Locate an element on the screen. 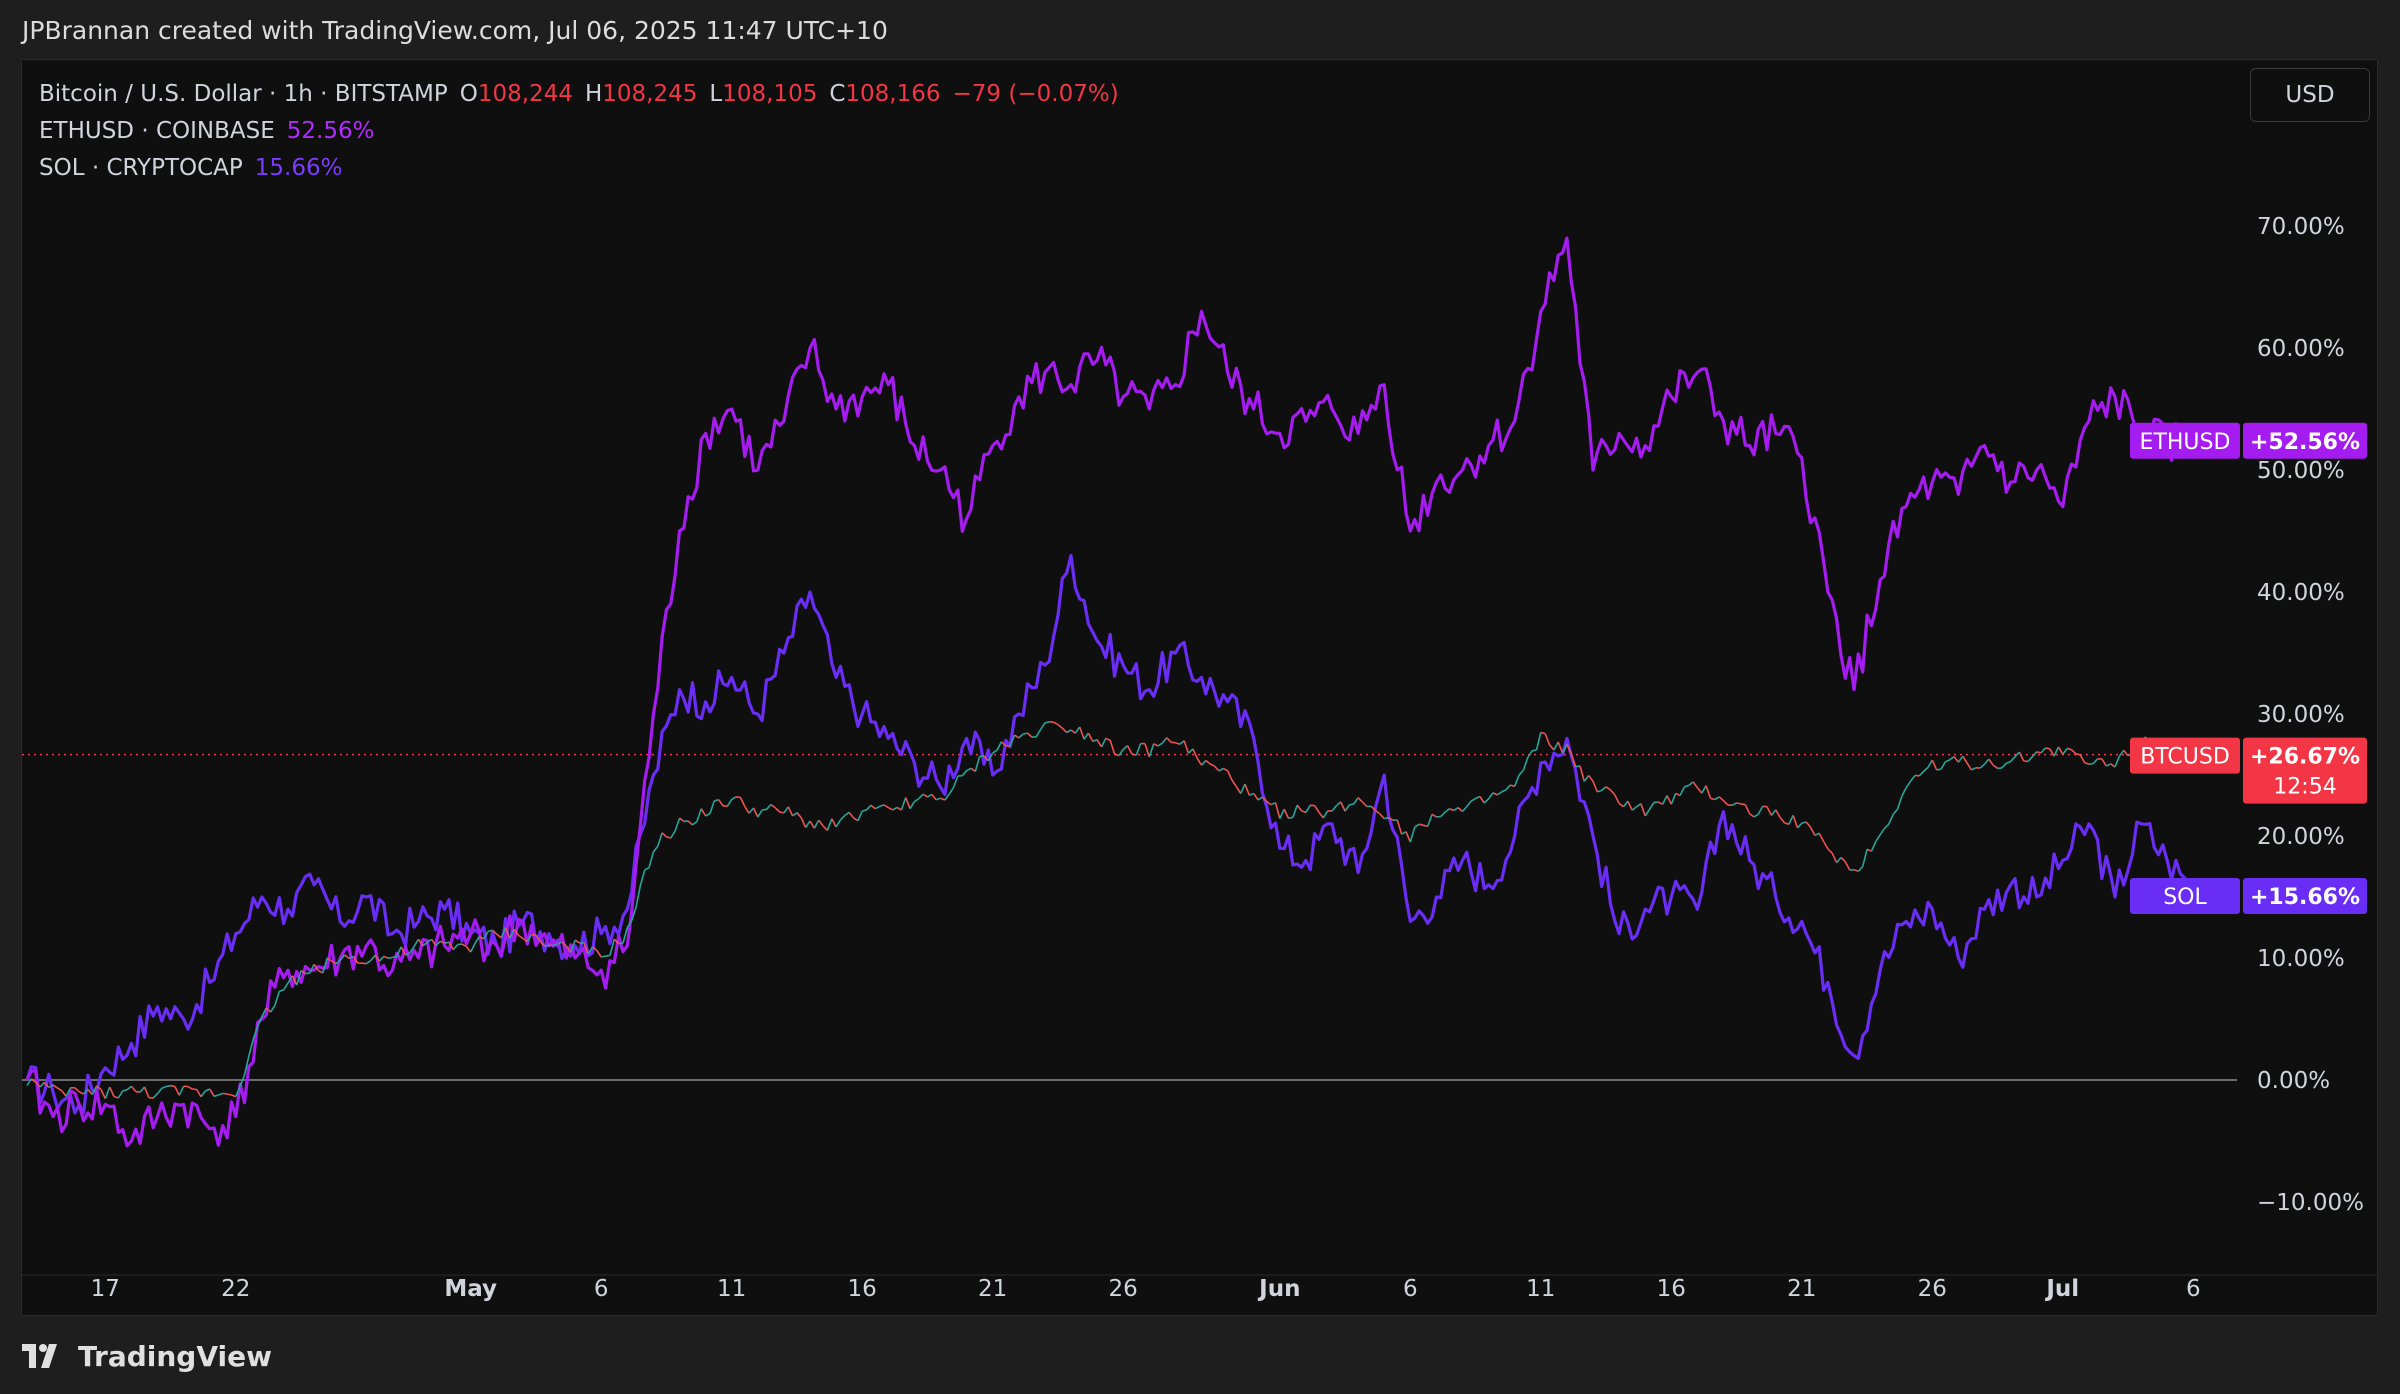 Image resolution: width=2400 pixels, height=1394 pixels. eth-tag-label: ETHUSD is located at coordinates (2185, 442).